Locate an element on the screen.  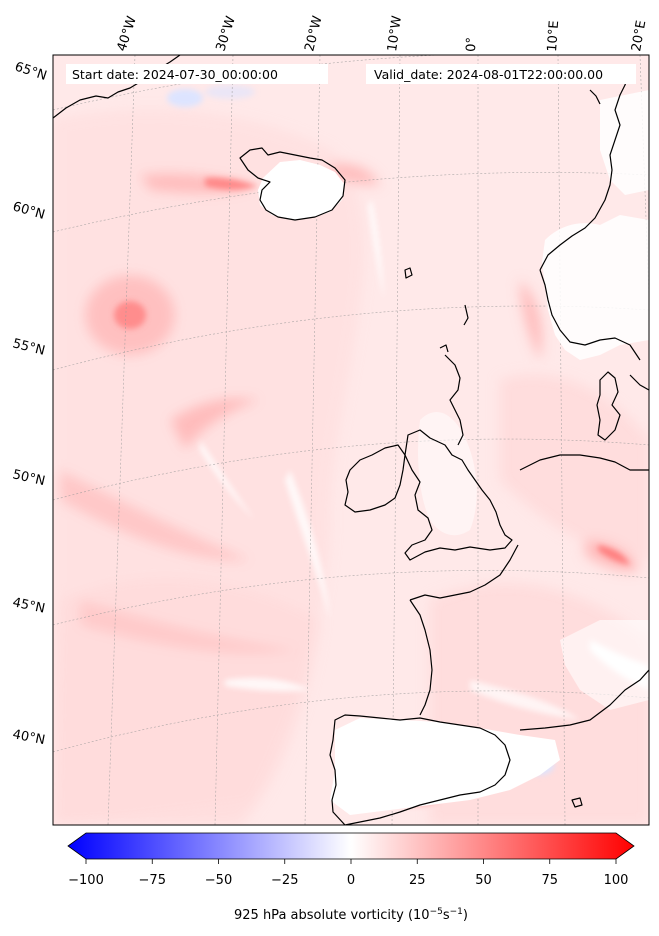
colorbar-title: 925 hPa absolute vorticity (10−5s−1) is located at coordinates (351, 915).